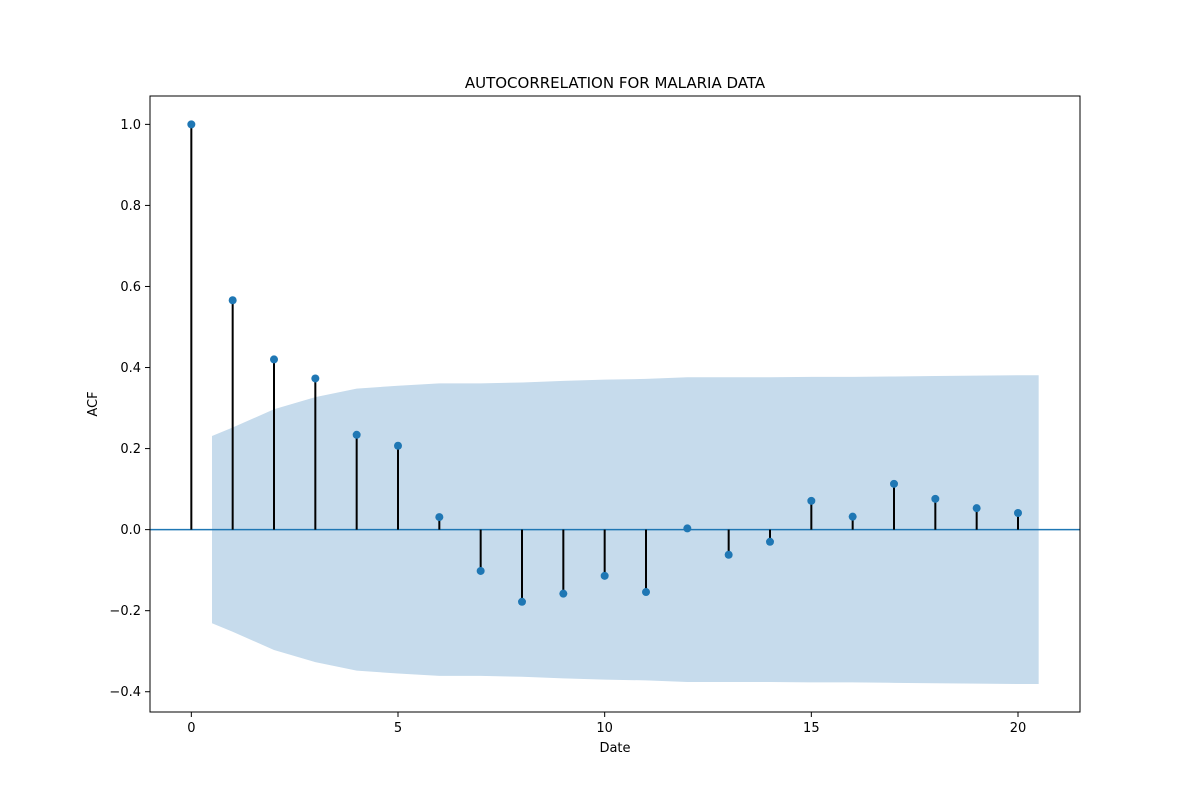 The image size is (1200, 800). I want to click on y-tick-label: 0.6, so click(130, 287).